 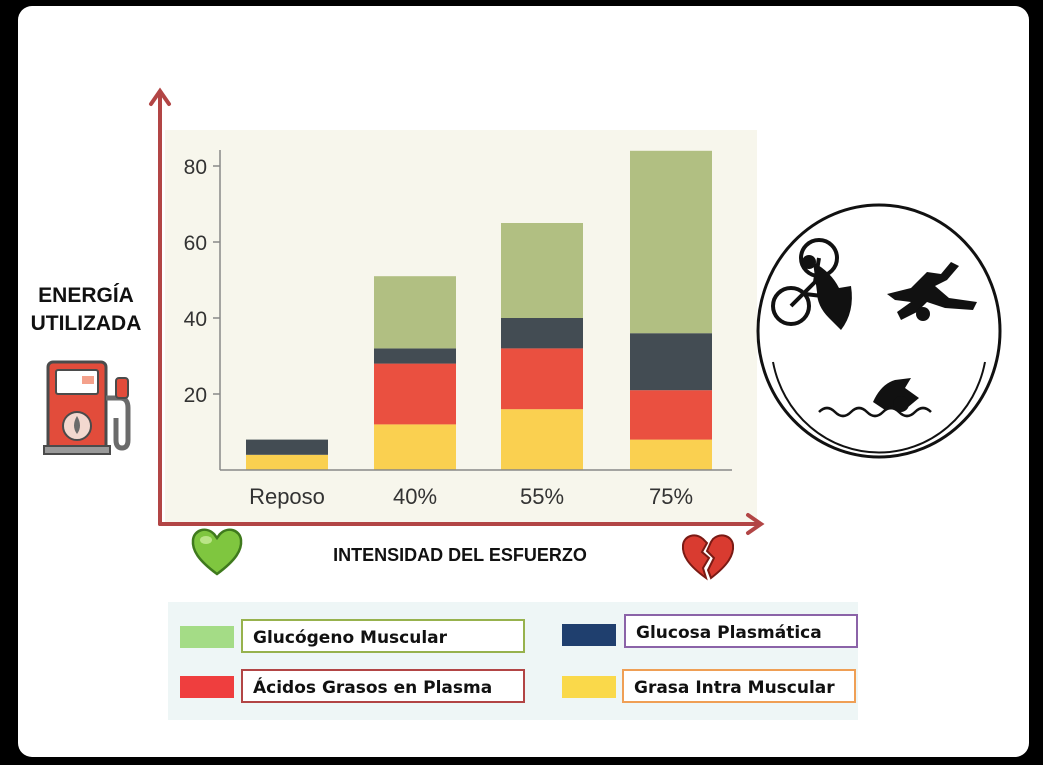 I want to click on x-categories-group: Reposo 40% 55% 75%, so click(x=471, y=496).